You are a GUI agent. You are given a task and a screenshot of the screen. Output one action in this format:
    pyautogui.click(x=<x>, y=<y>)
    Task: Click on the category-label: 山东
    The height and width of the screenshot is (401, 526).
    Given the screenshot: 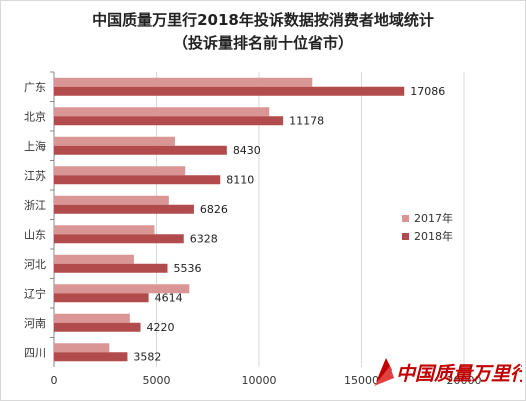 What is the action you would take?
    pyautogui.click(x=35, y=234)
    